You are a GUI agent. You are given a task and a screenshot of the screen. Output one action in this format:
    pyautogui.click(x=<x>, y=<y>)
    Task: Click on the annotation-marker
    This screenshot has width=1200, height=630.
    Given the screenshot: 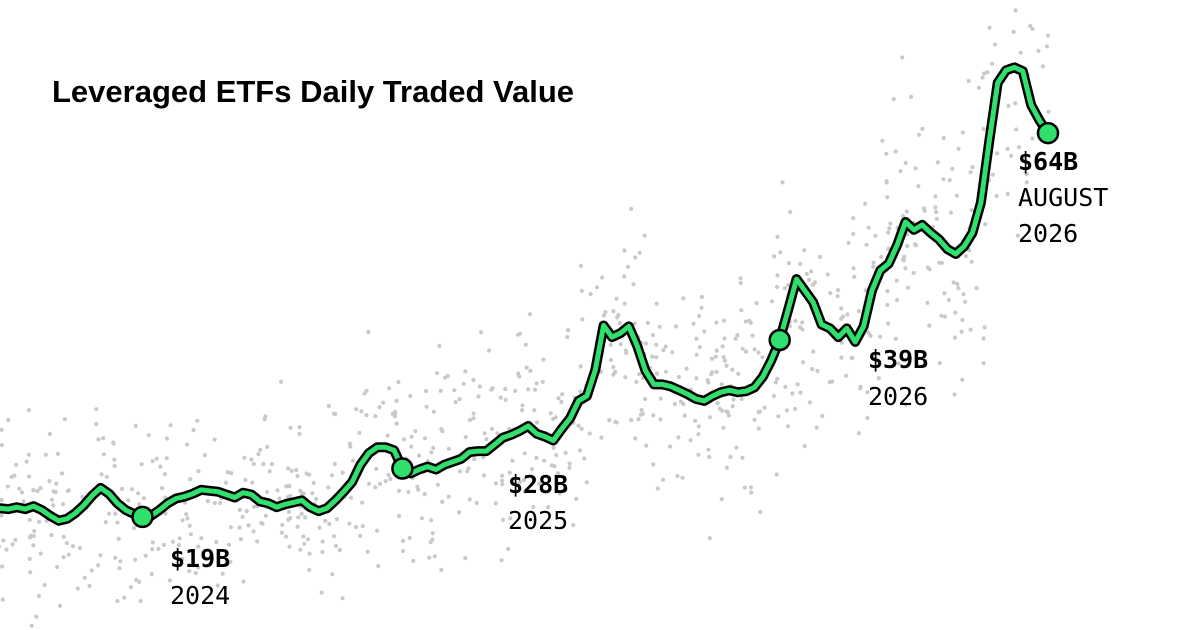 What is the action you would take?
    pyautogui.click(x=779, y=340)
    